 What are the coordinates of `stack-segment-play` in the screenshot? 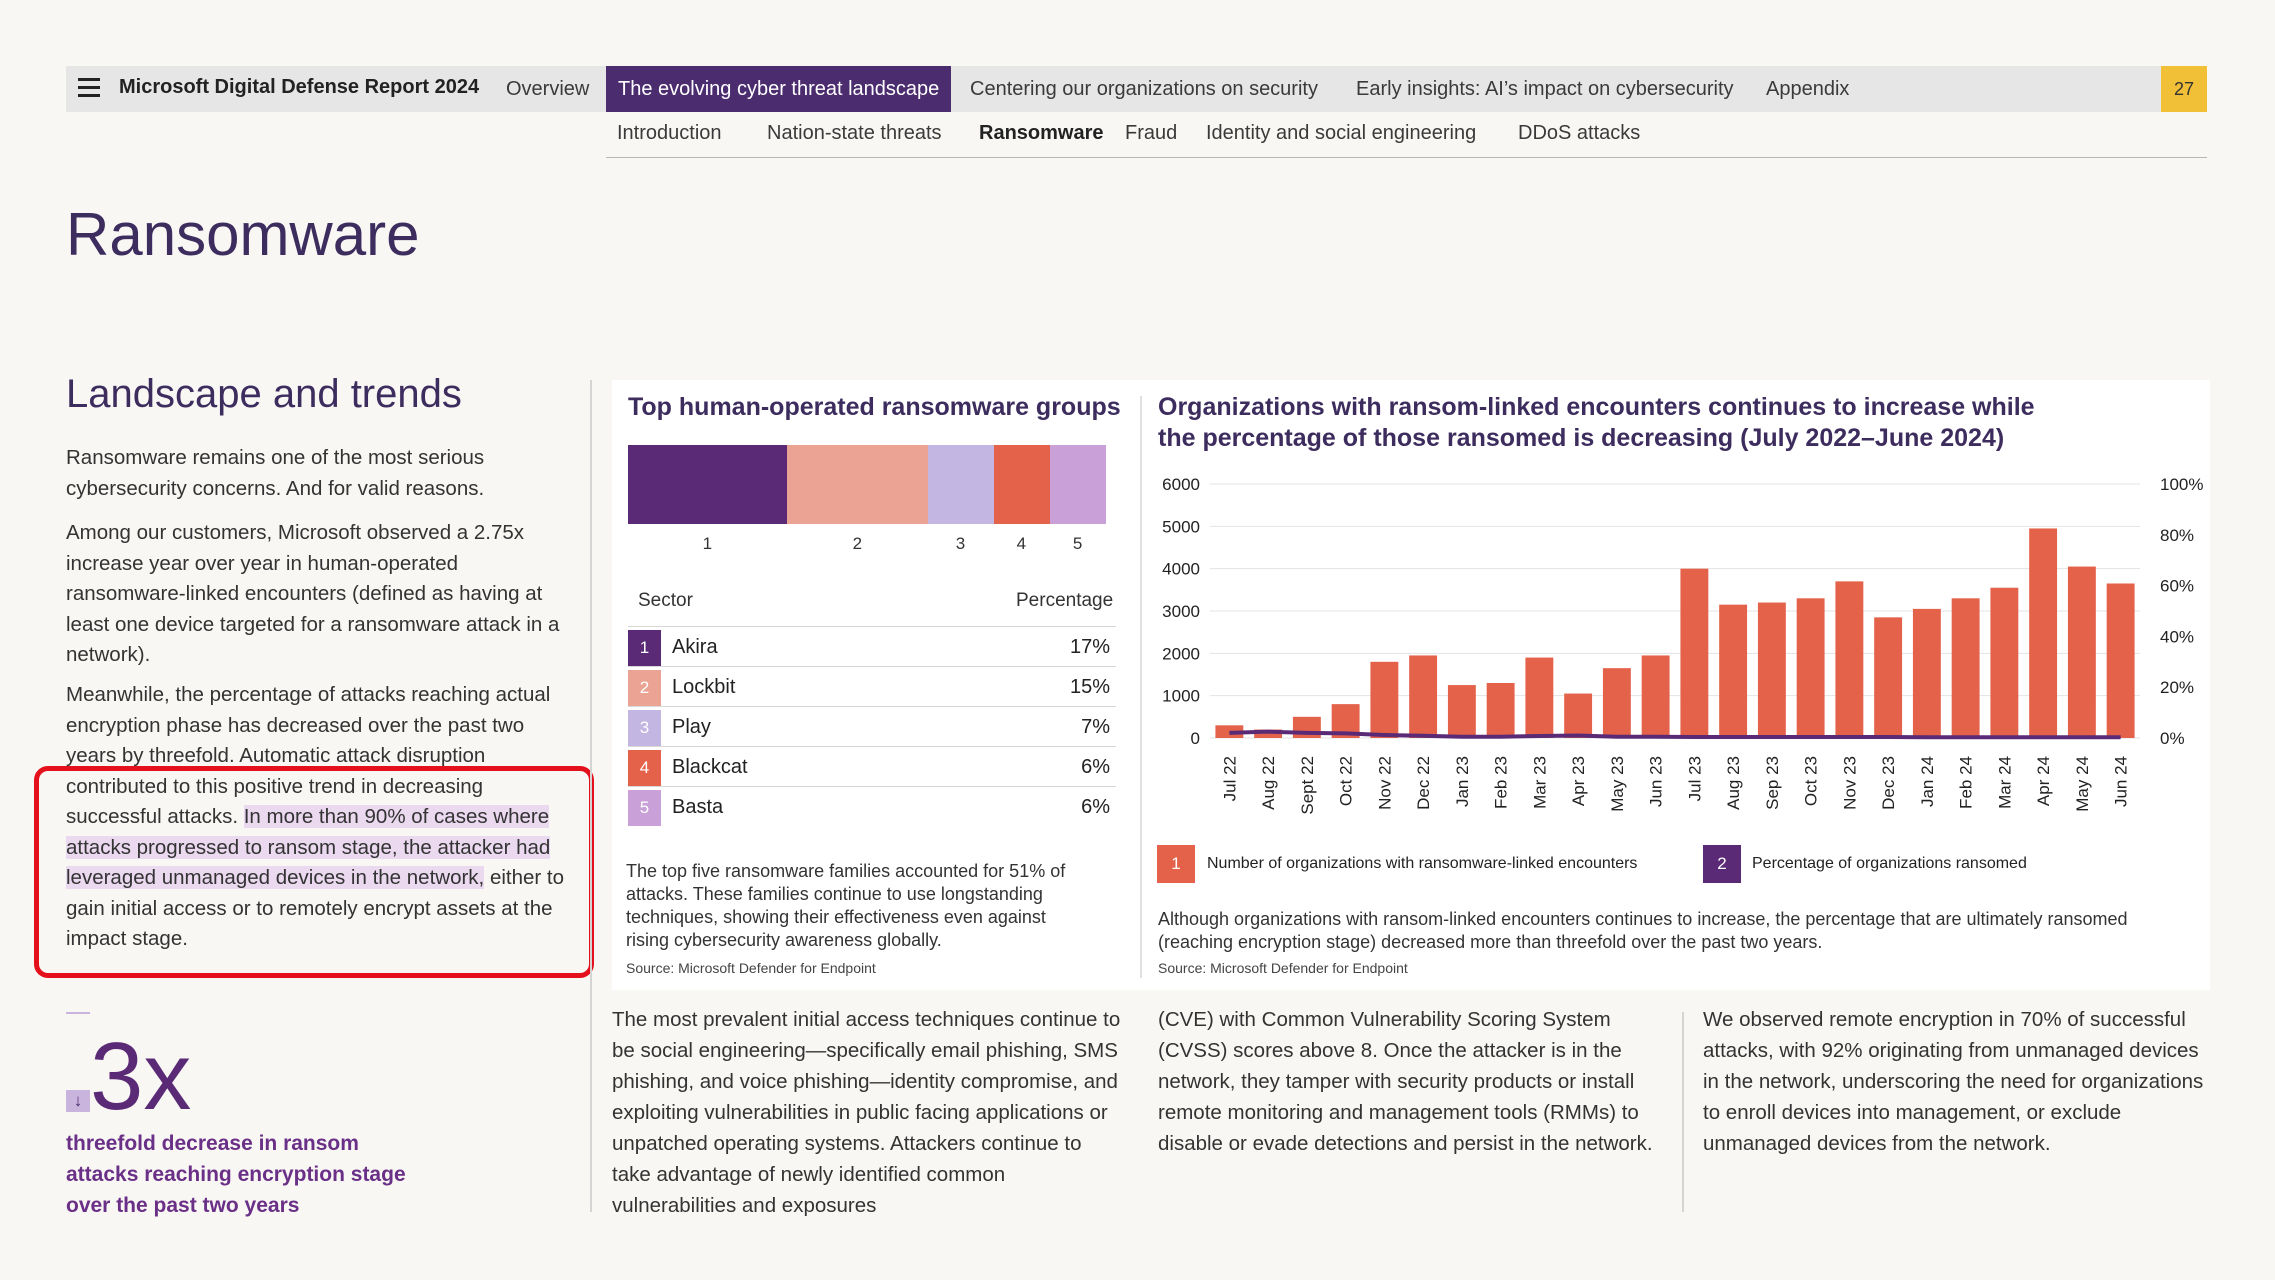 It's located at (960, 484).